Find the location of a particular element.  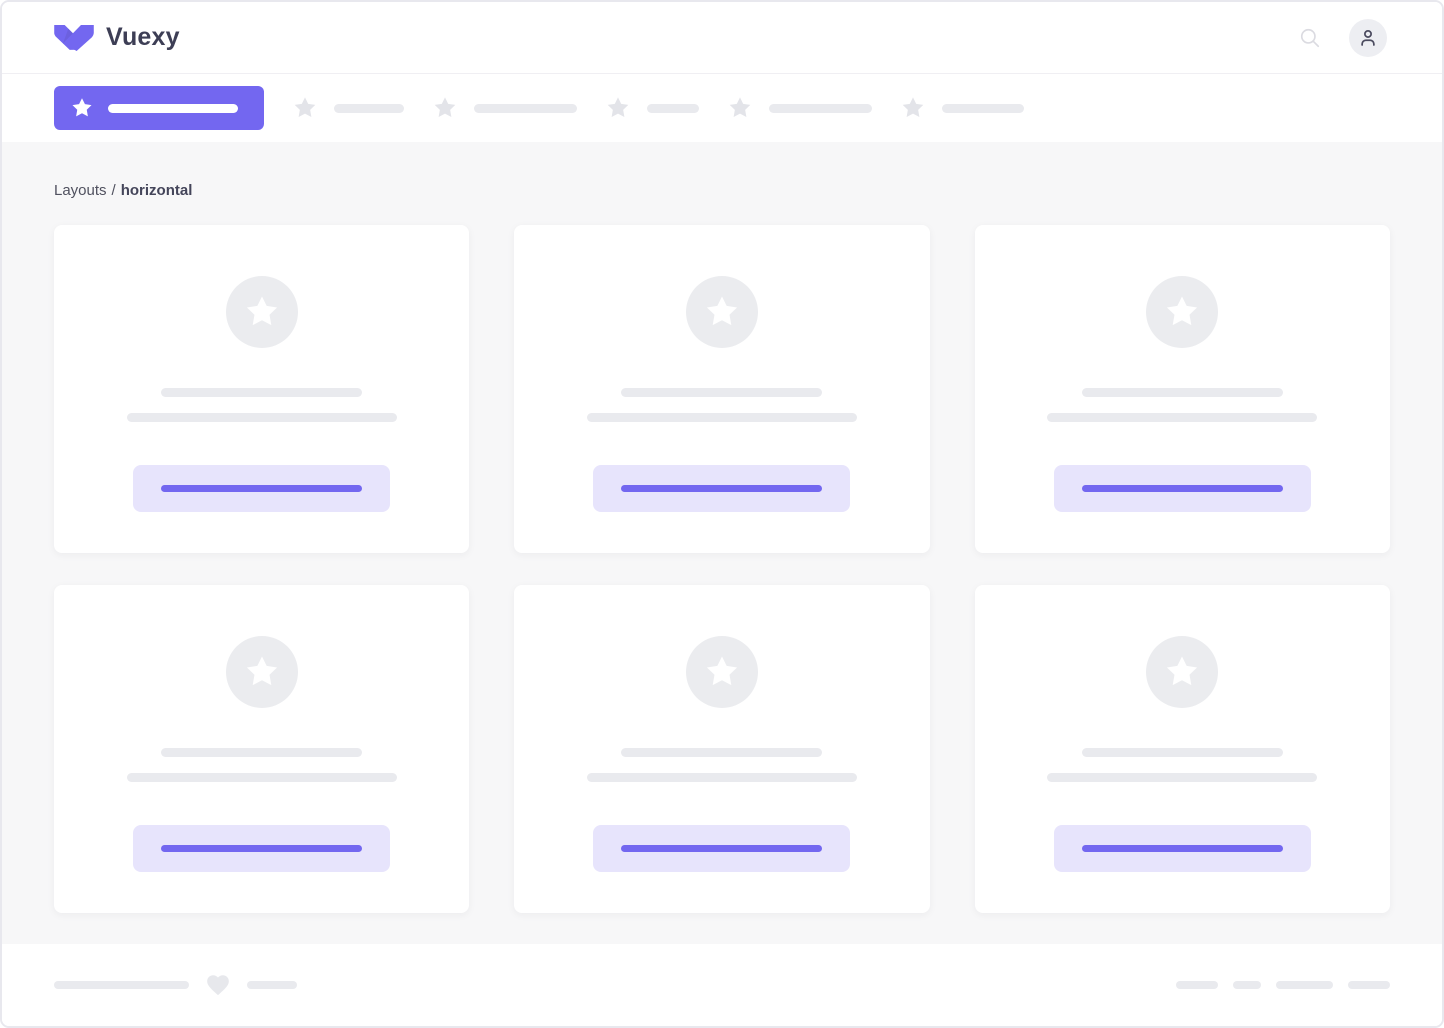

user-avatar is located at coordinates (1368, 37).